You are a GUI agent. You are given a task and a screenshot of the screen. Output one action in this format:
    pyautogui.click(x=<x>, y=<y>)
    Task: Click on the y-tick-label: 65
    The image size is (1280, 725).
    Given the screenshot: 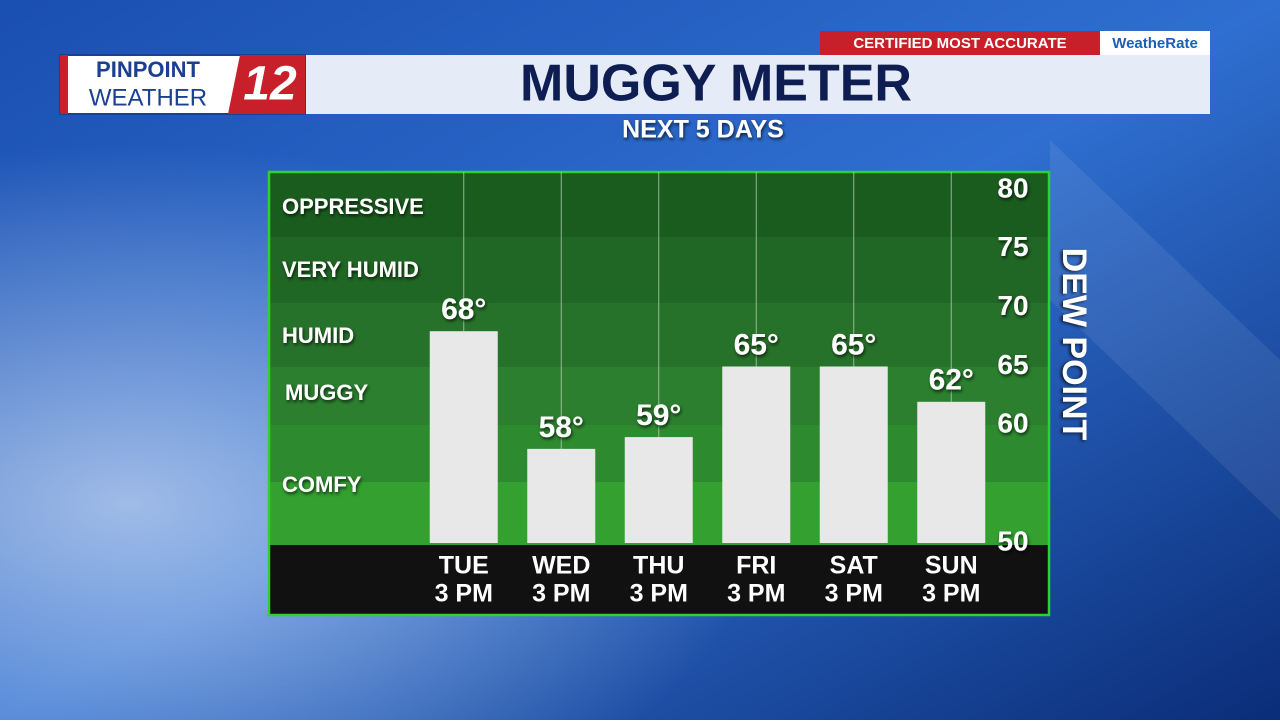 What is the action you would take?
    pyautogui.click(x=1012, y=364)
    